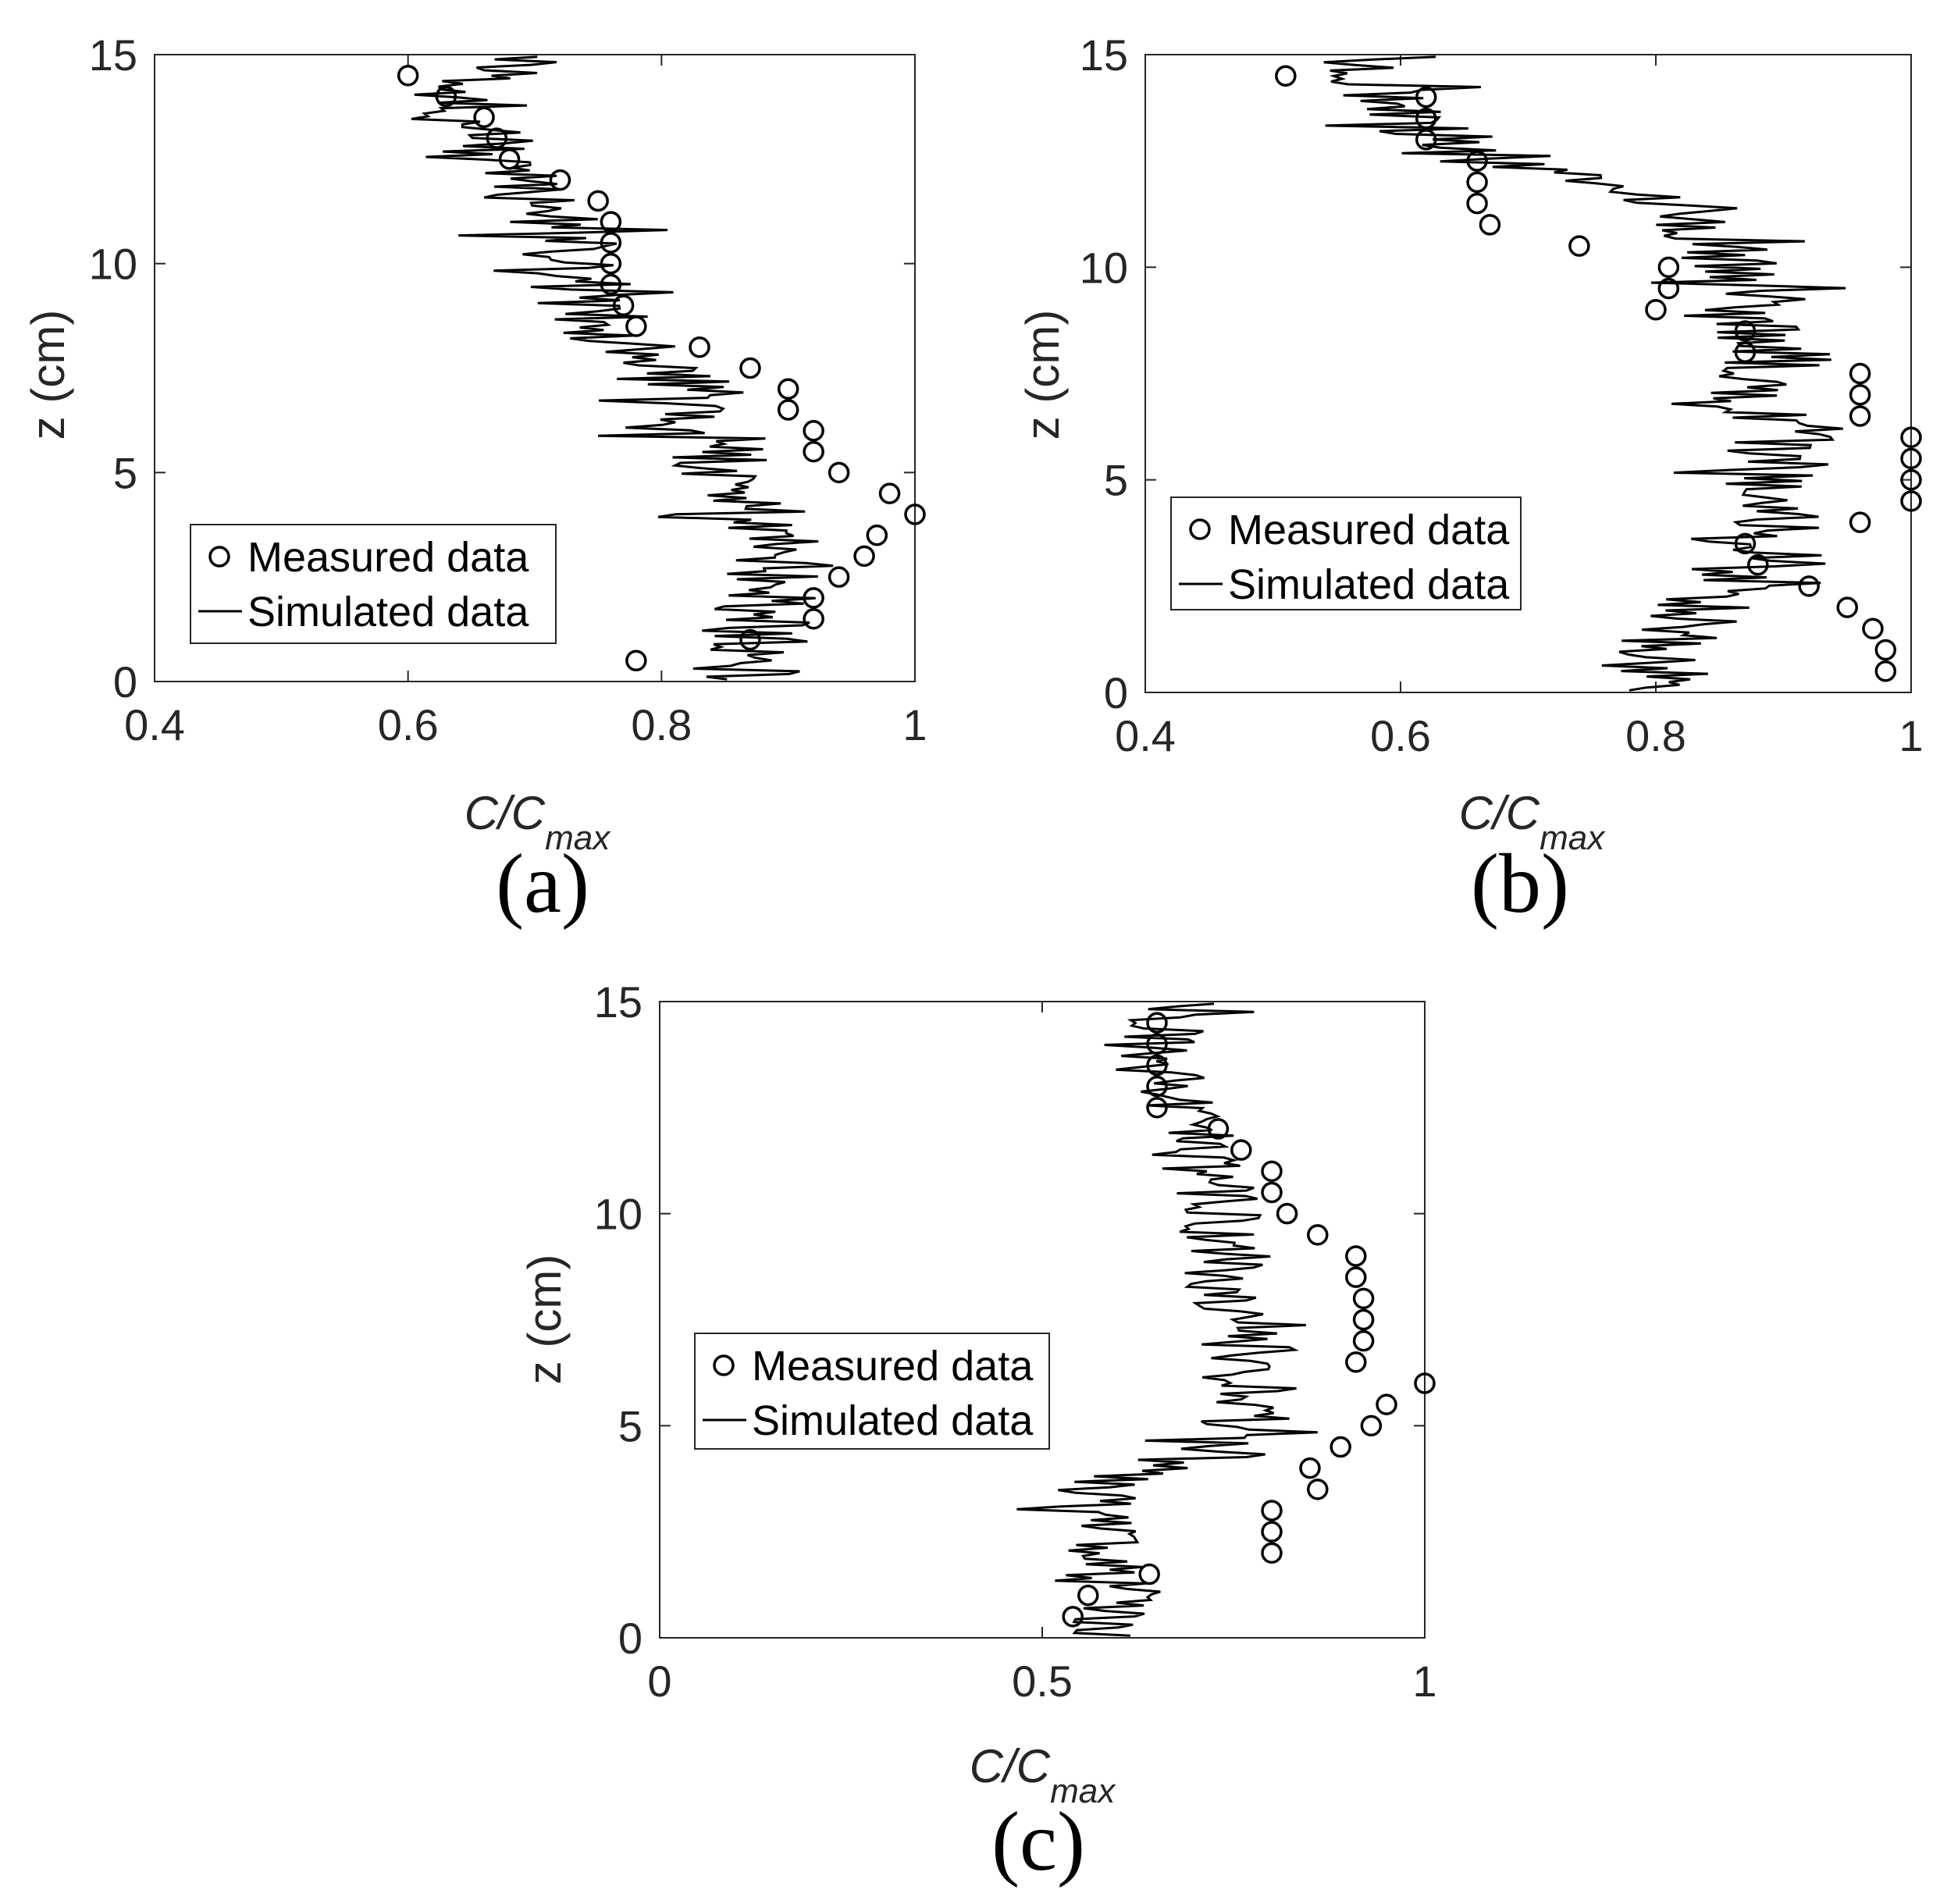 The image size is (1940, 1904). What do you see at coordinates (1038, 1841) in the screenshot?
I see `panel-label: (c)` at bounding box center [1038, 1841].